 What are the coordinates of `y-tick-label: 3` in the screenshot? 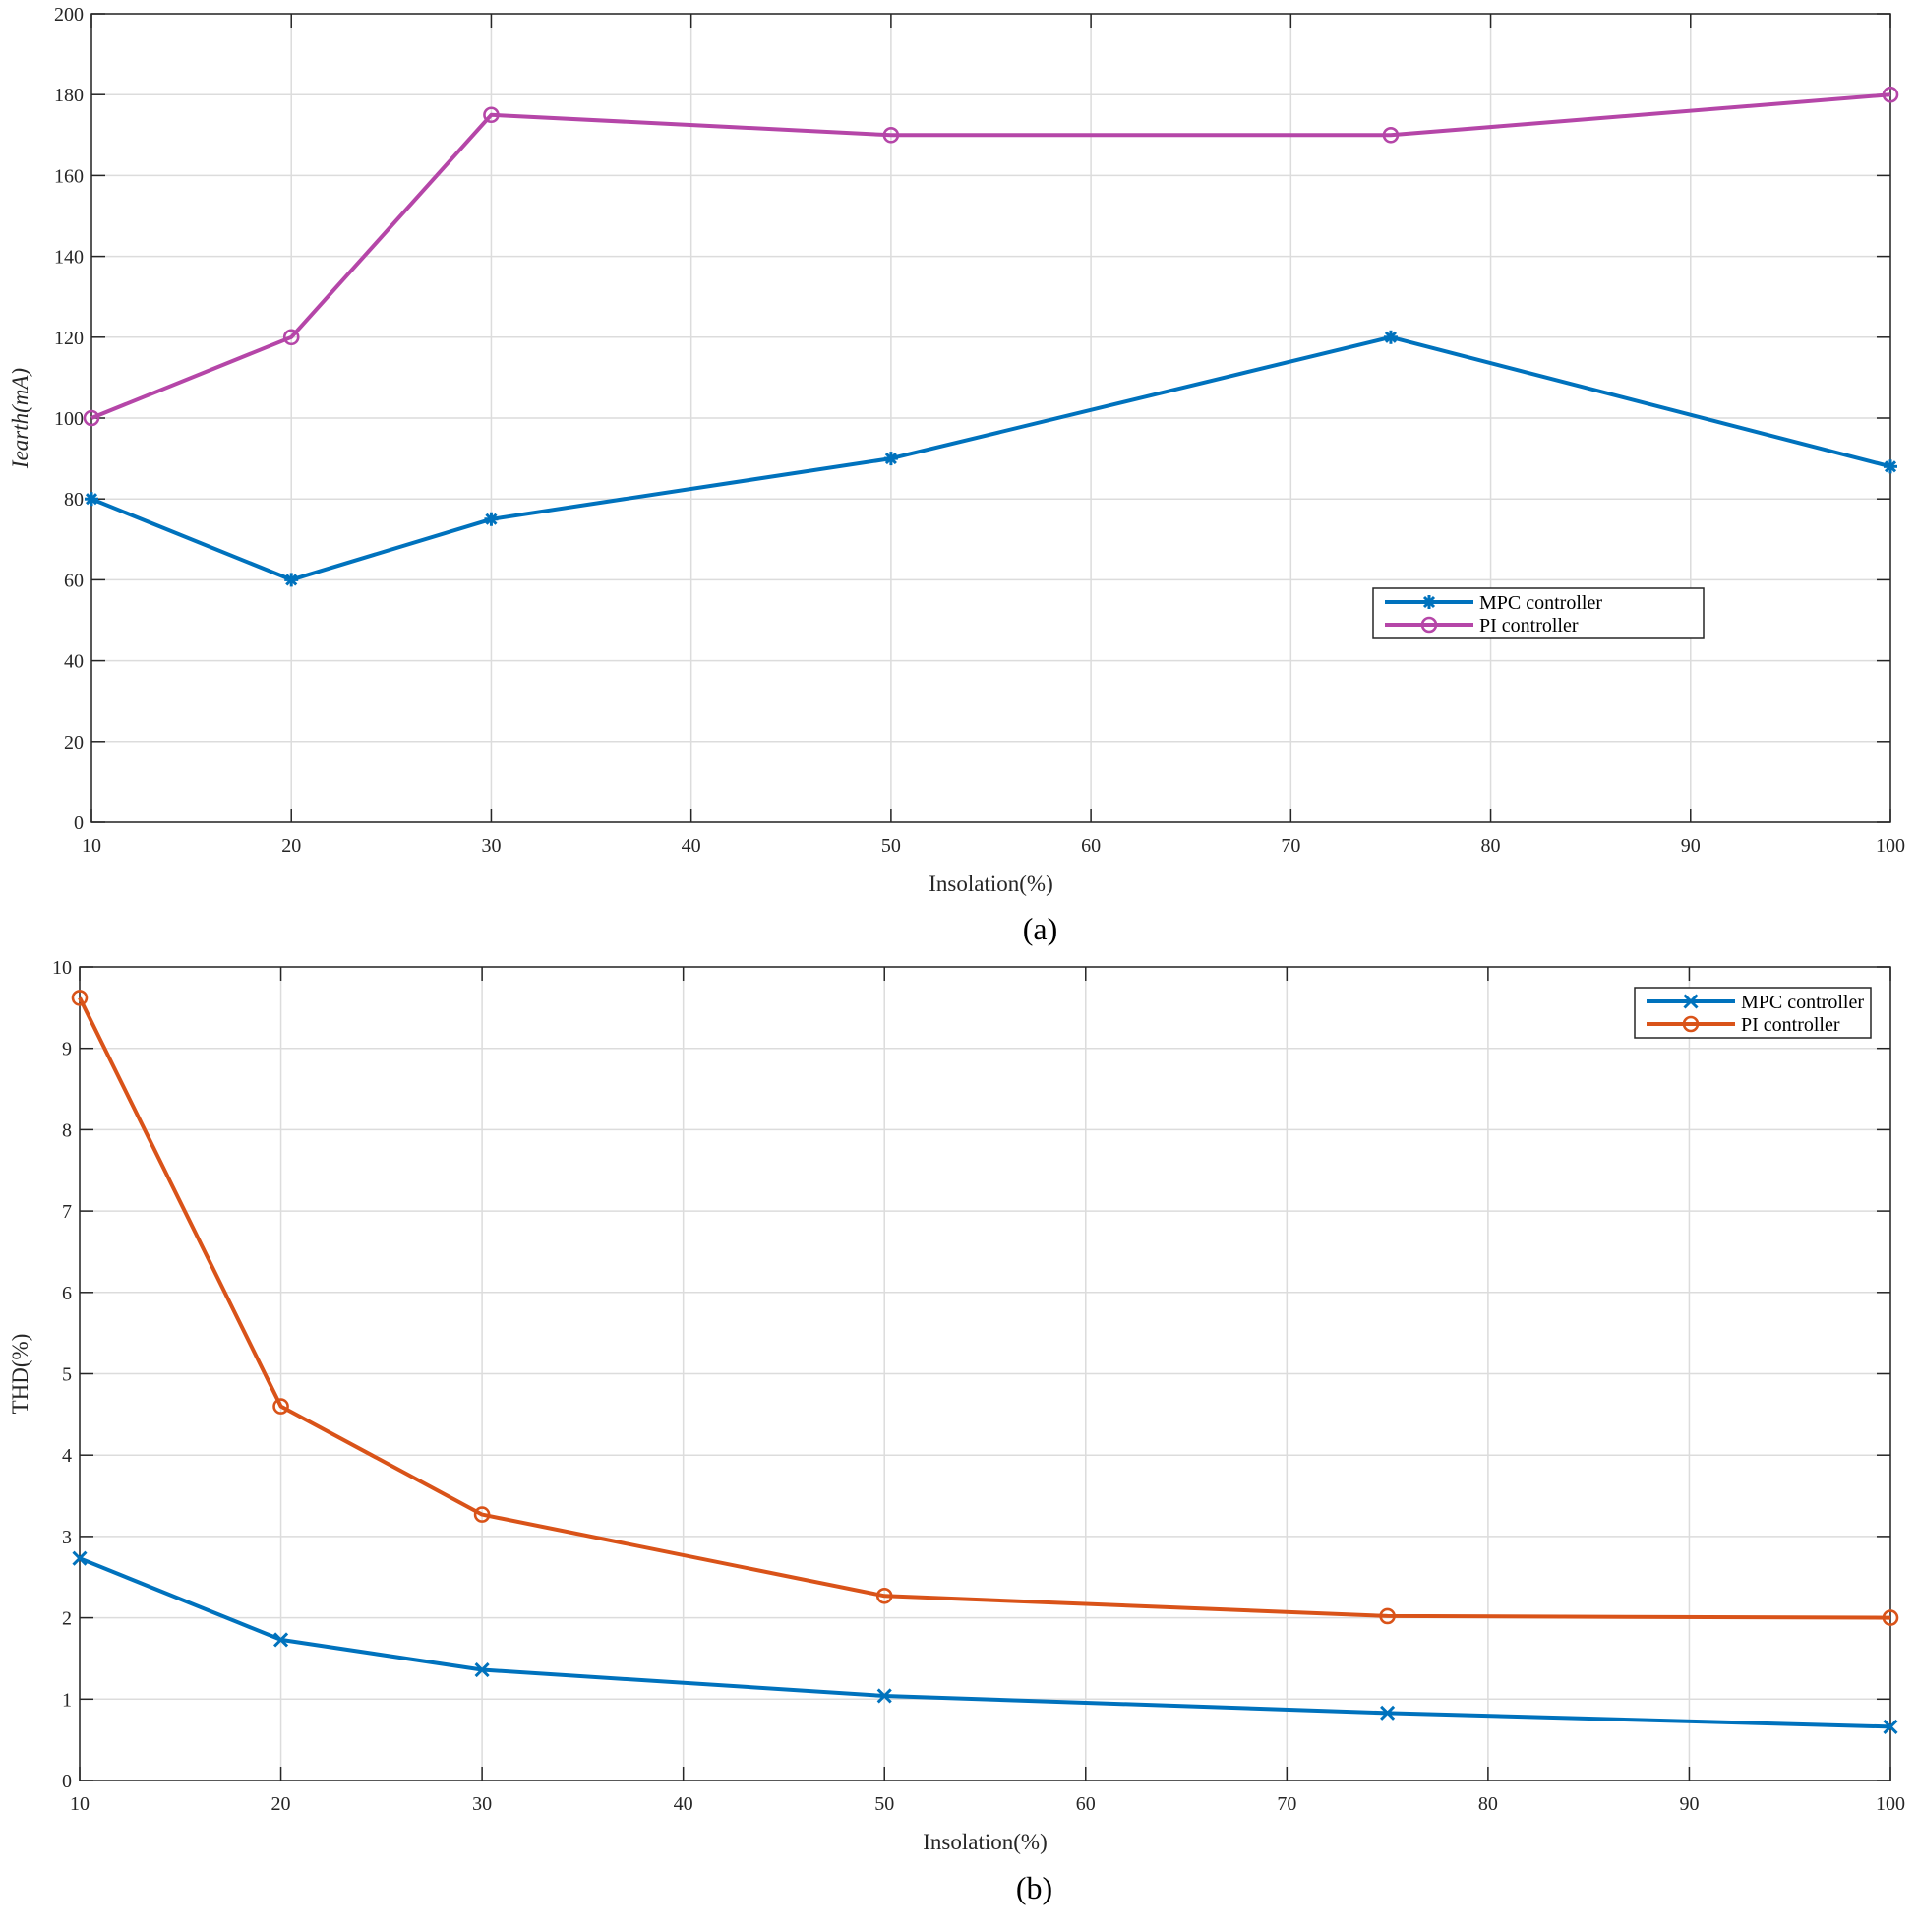 It's located at (67, 1537).